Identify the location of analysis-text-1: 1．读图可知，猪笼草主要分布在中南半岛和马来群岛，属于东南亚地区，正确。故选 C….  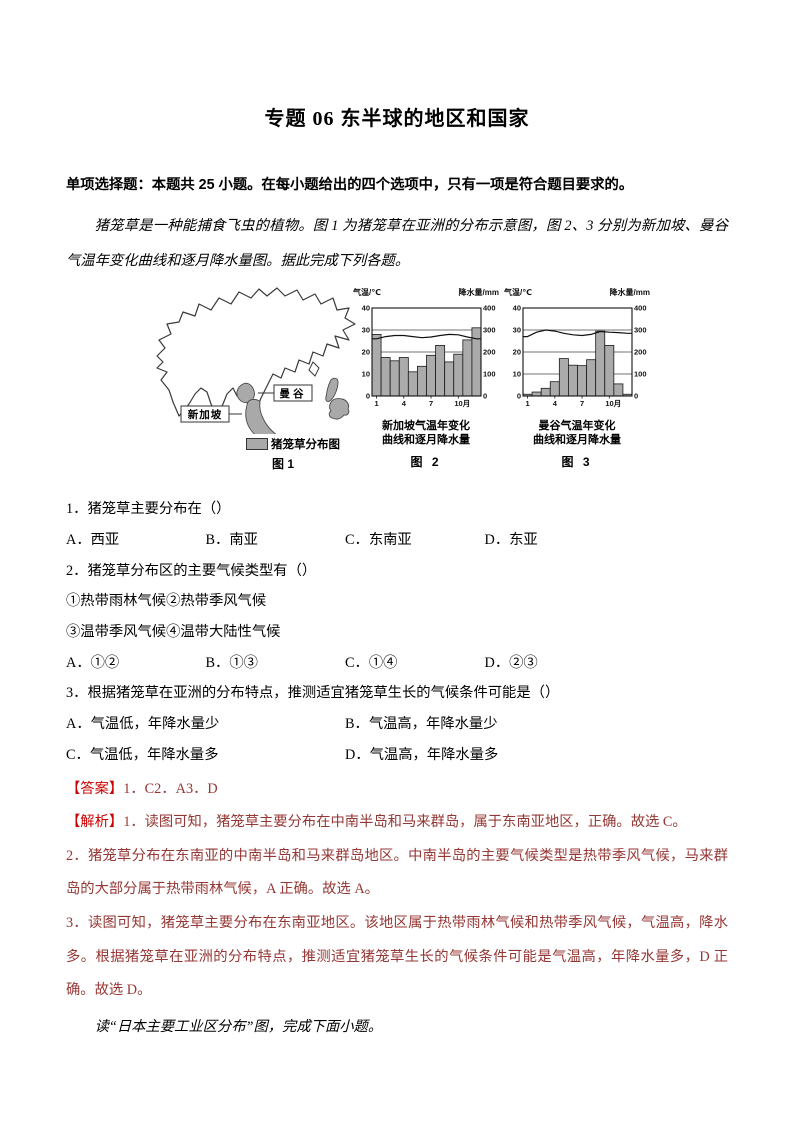
(405, 822).